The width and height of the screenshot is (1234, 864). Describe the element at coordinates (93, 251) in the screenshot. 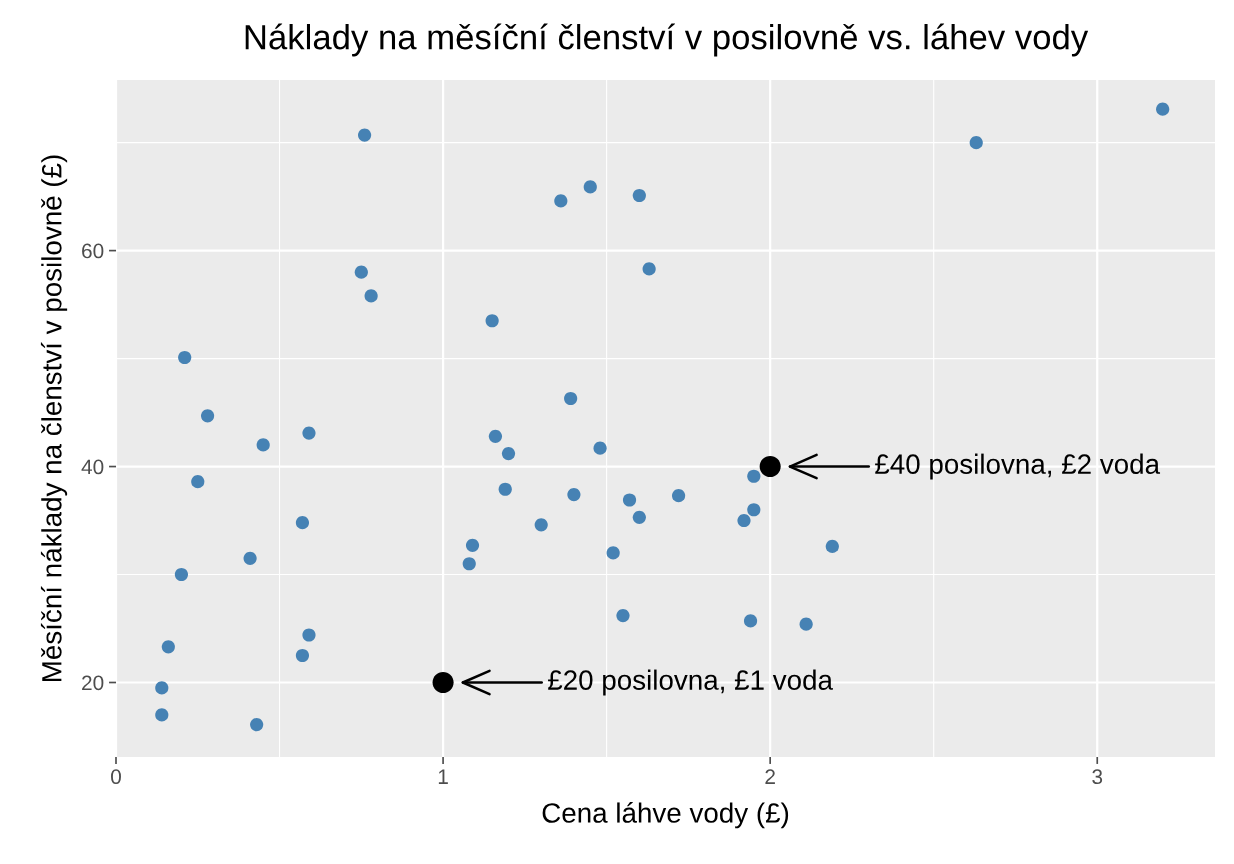

I see `y-tick-label: 60` at that location.